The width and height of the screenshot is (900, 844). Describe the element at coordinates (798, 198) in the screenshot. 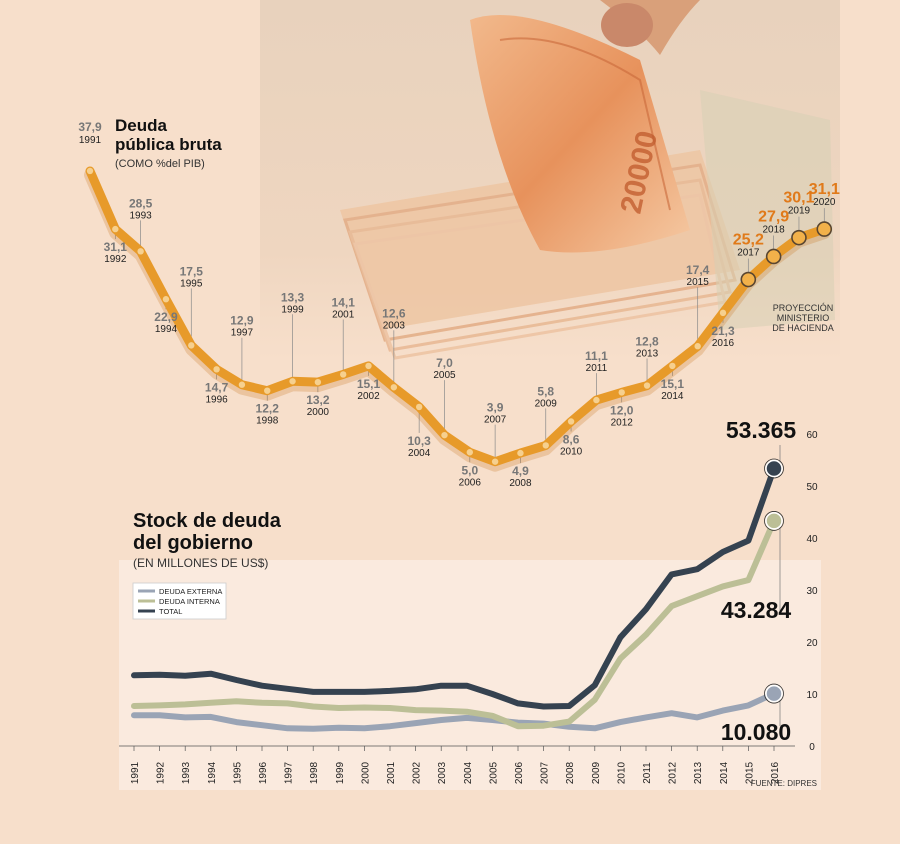

I see `debt-value-label: 30,1` at that location.